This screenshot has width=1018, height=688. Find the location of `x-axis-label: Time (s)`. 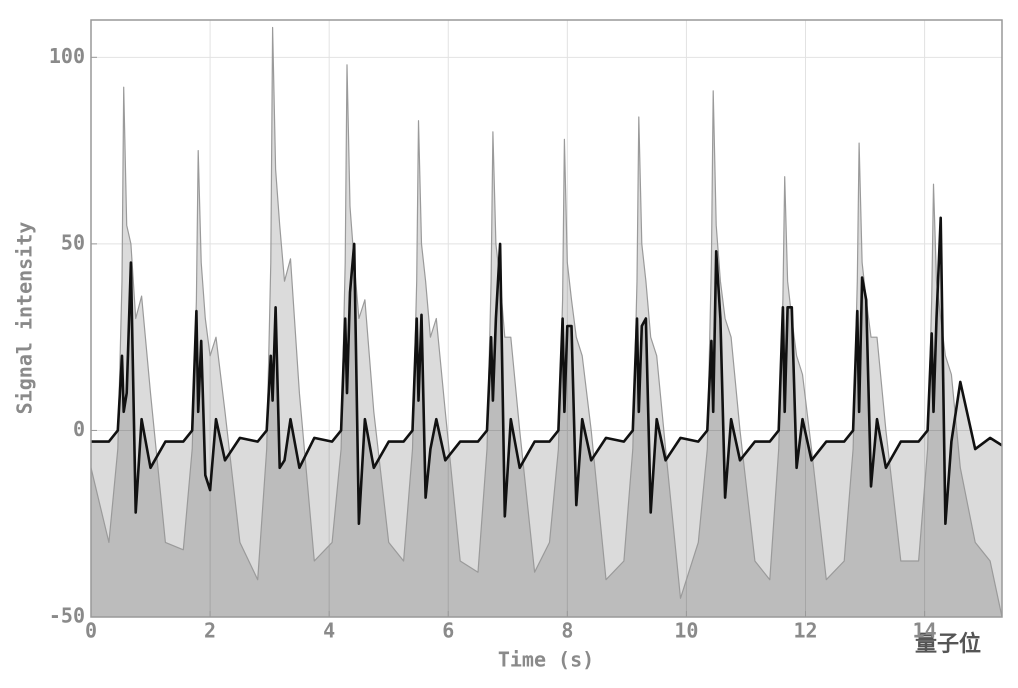

x-axis-label: Time (s) is located at coordinates (546, 660).